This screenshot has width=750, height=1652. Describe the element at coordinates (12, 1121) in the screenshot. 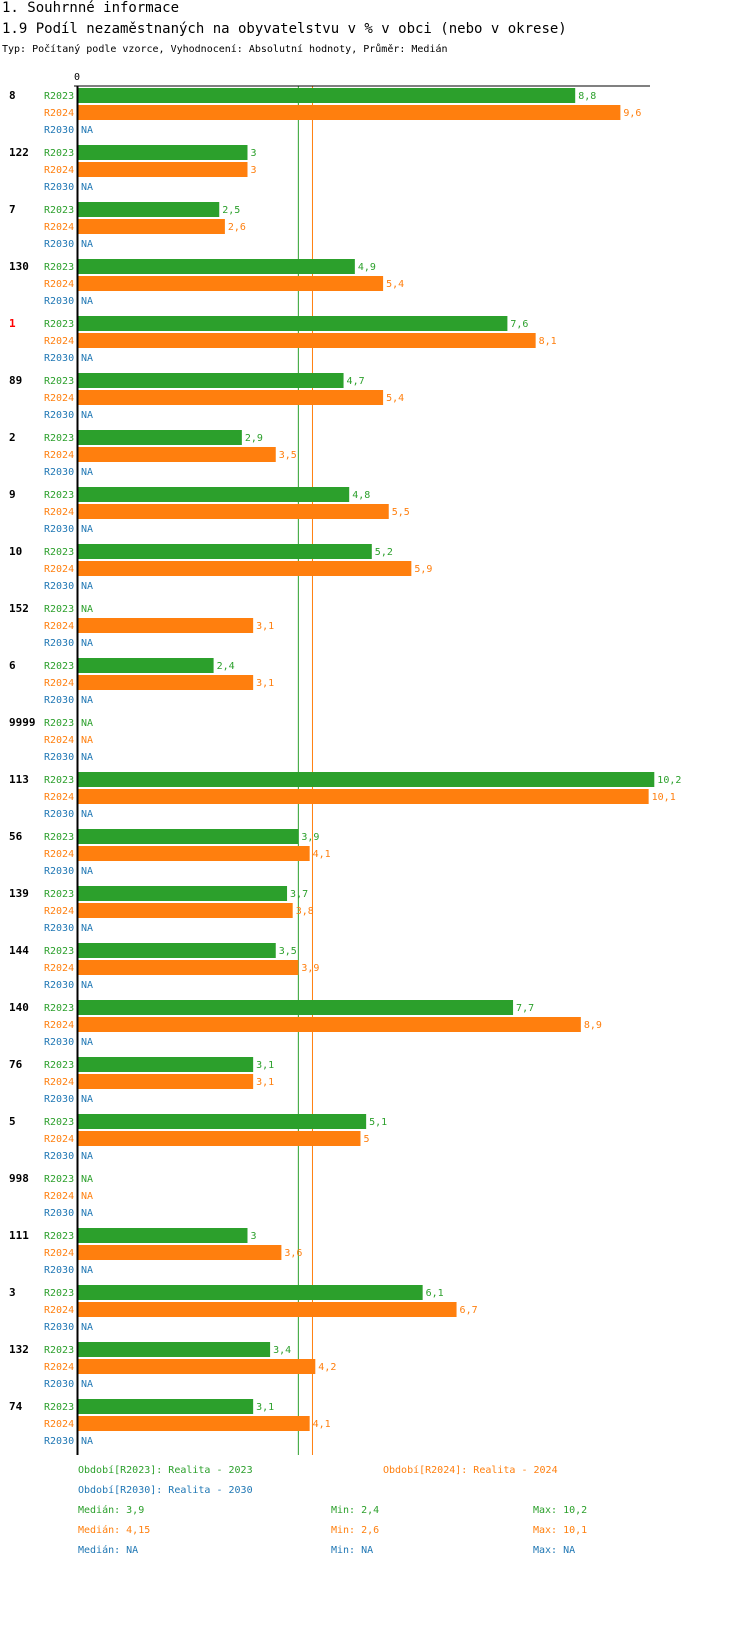

I see `group-label: 5` at that location.